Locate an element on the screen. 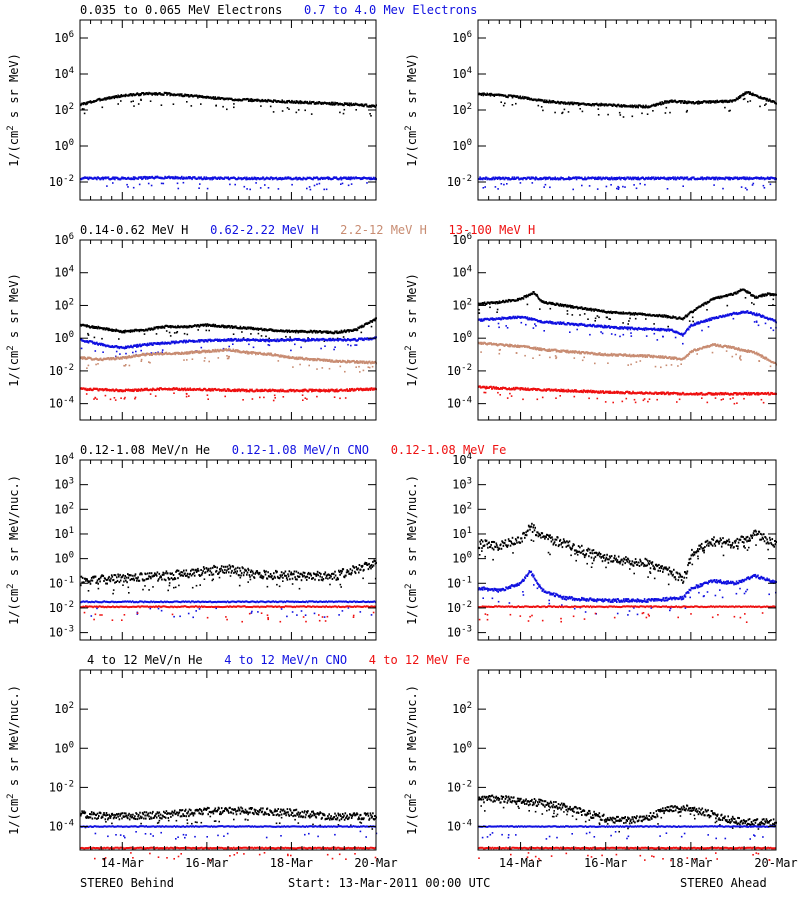 Image resolution: width=800 pixels, height=900 pixels. y-axis-label-part: s sr MeV) is located at coordinates (14, 309).